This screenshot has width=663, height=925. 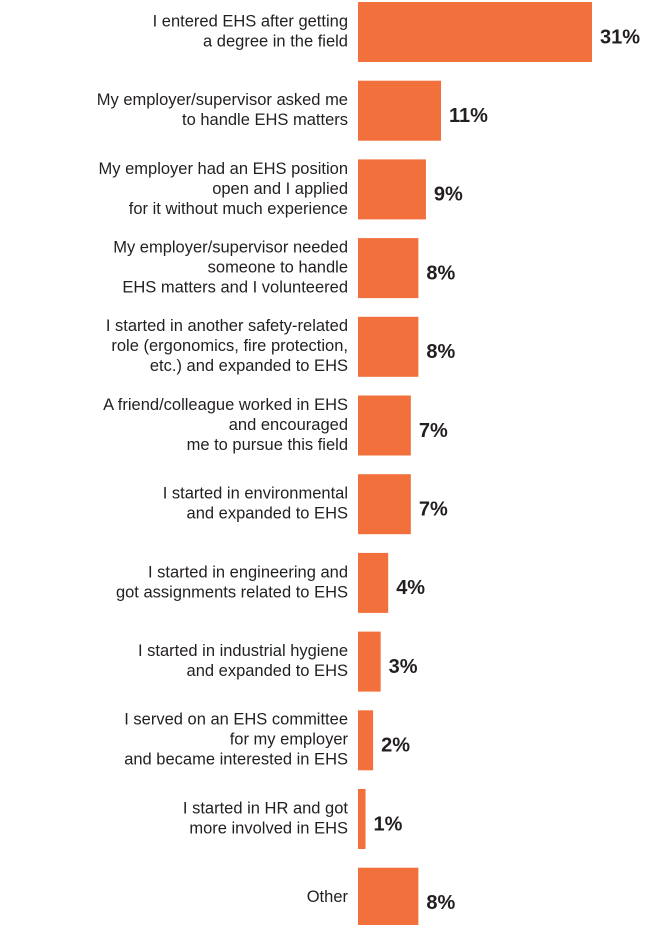 I want to click on category-label: I started in environmental, so click(x=255, y=494).